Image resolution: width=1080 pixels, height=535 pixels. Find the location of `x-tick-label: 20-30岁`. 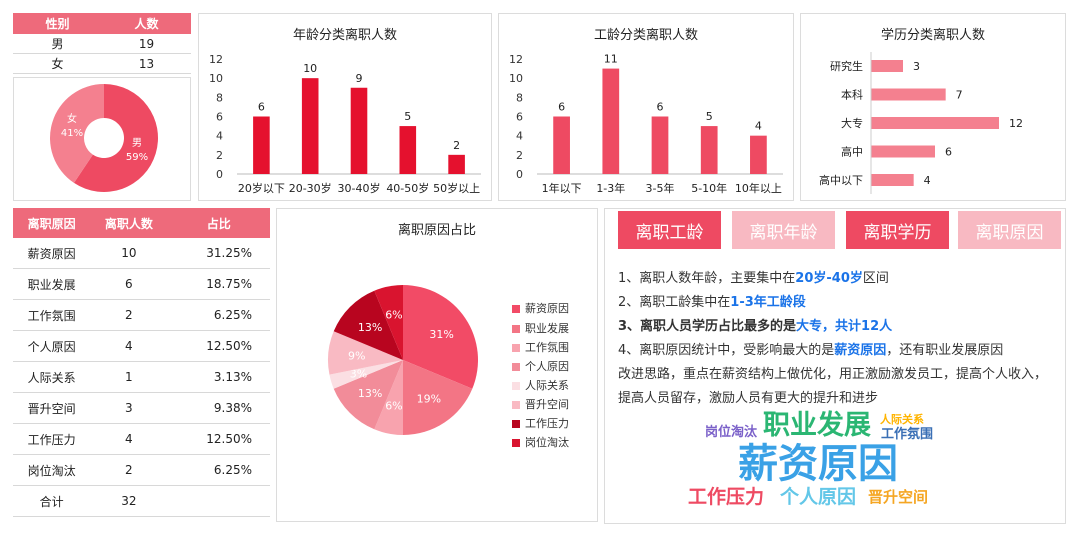

x-tick-label: 20-30岁 is located at coordinates (310, 188).